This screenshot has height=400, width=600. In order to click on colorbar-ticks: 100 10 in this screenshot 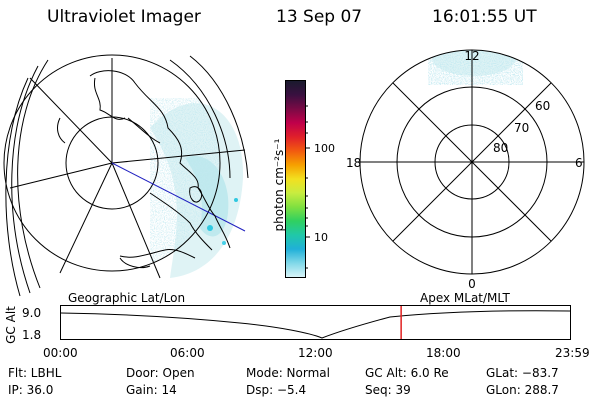, I will do `click(320, 187)`.